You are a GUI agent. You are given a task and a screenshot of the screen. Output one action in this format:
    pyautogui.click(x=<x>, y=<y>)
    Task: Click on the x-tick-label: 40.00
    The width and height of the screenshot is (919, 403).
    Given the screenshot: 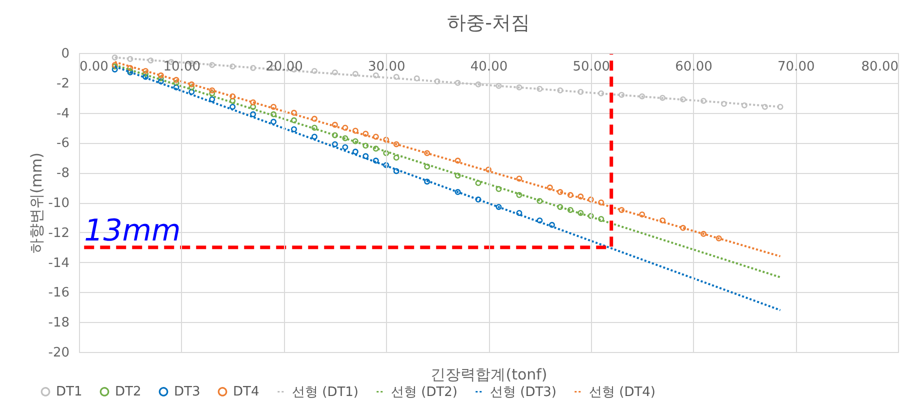 What is the action you would take?
    pyautogui.click(x=489, y=67)
    